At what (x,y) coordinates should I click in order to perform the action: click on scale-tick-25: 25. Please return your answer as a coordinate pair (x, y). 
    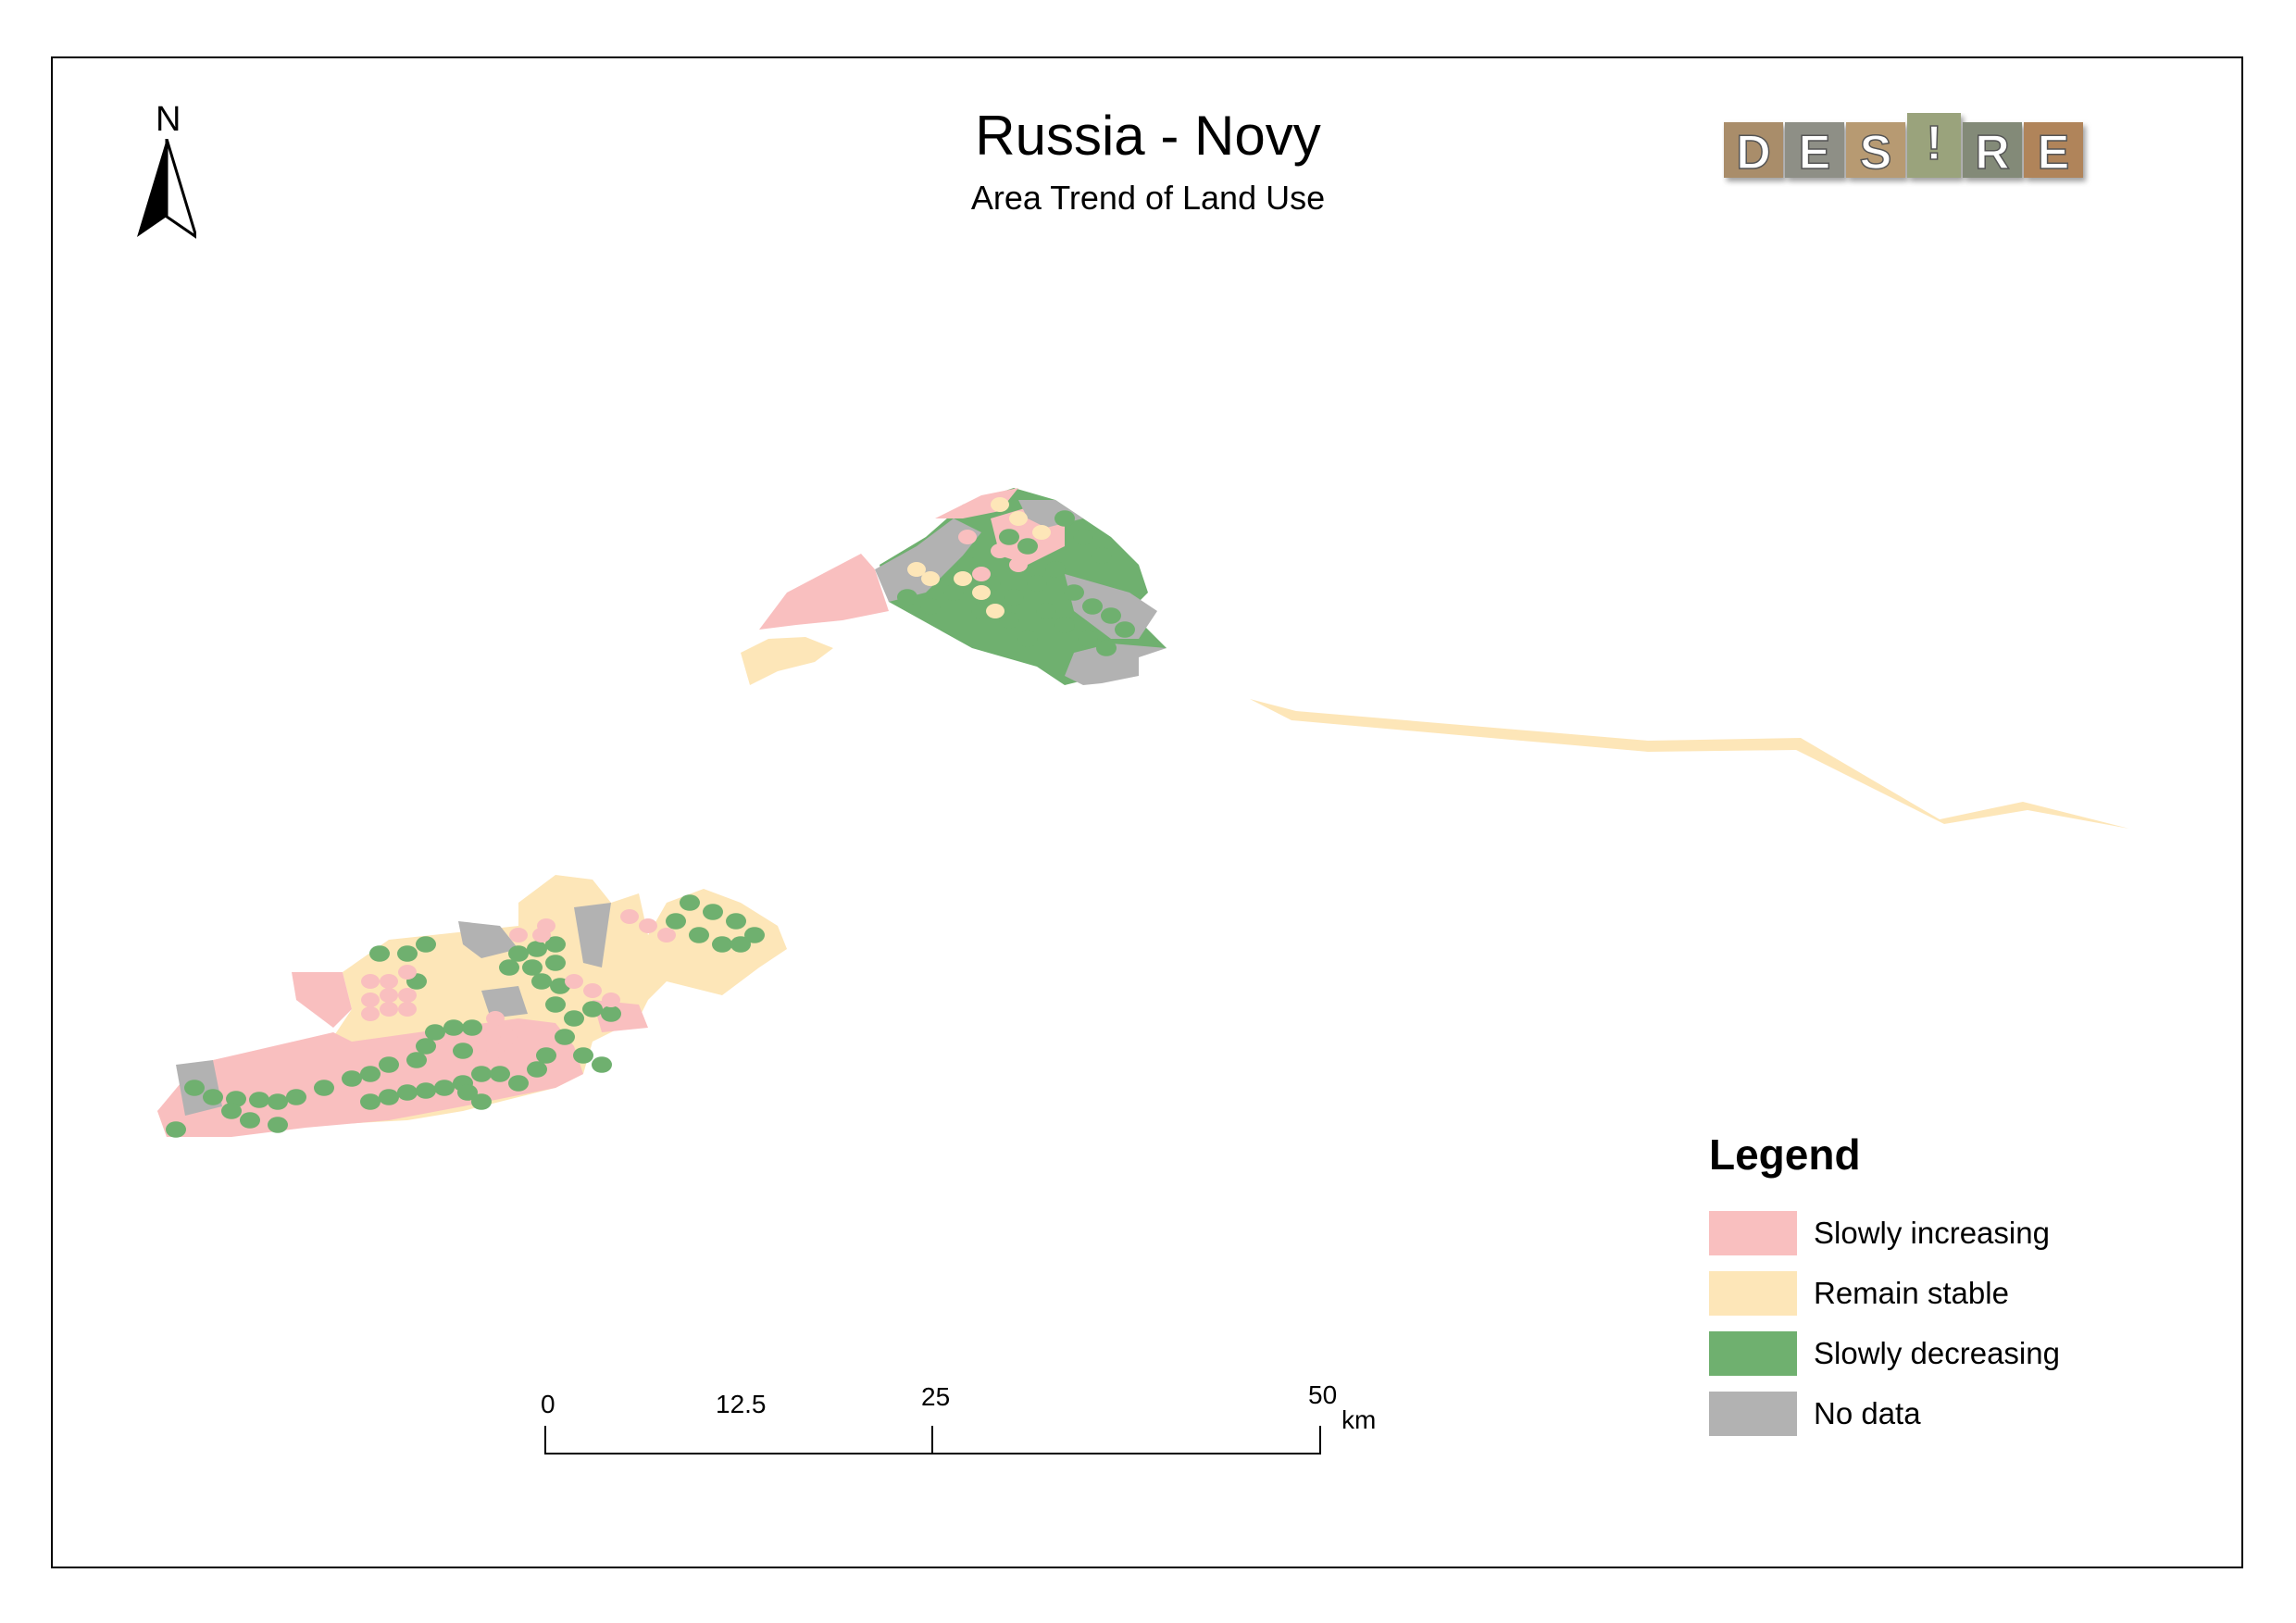
    Looking at the image, I should click on (936, 1396).